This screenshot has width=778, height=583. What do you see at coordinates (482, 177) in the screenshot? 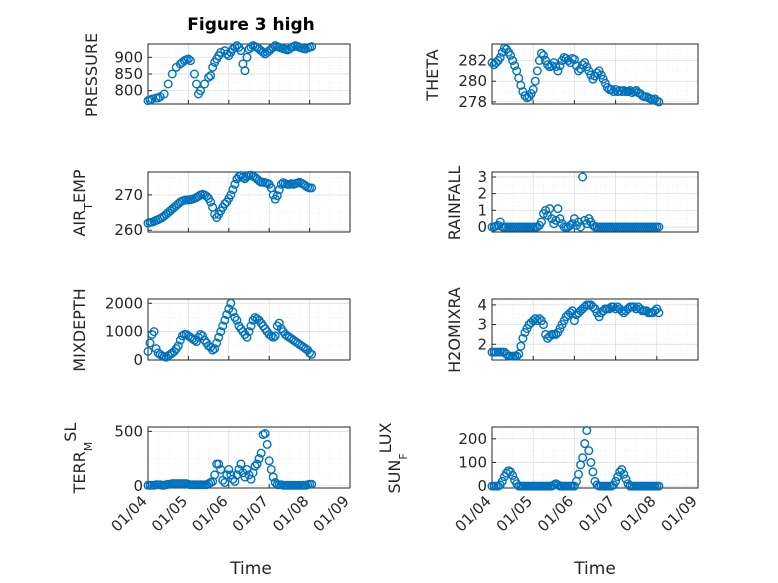
I see `y-tick-label: 3` at bounding box center [482, 177].